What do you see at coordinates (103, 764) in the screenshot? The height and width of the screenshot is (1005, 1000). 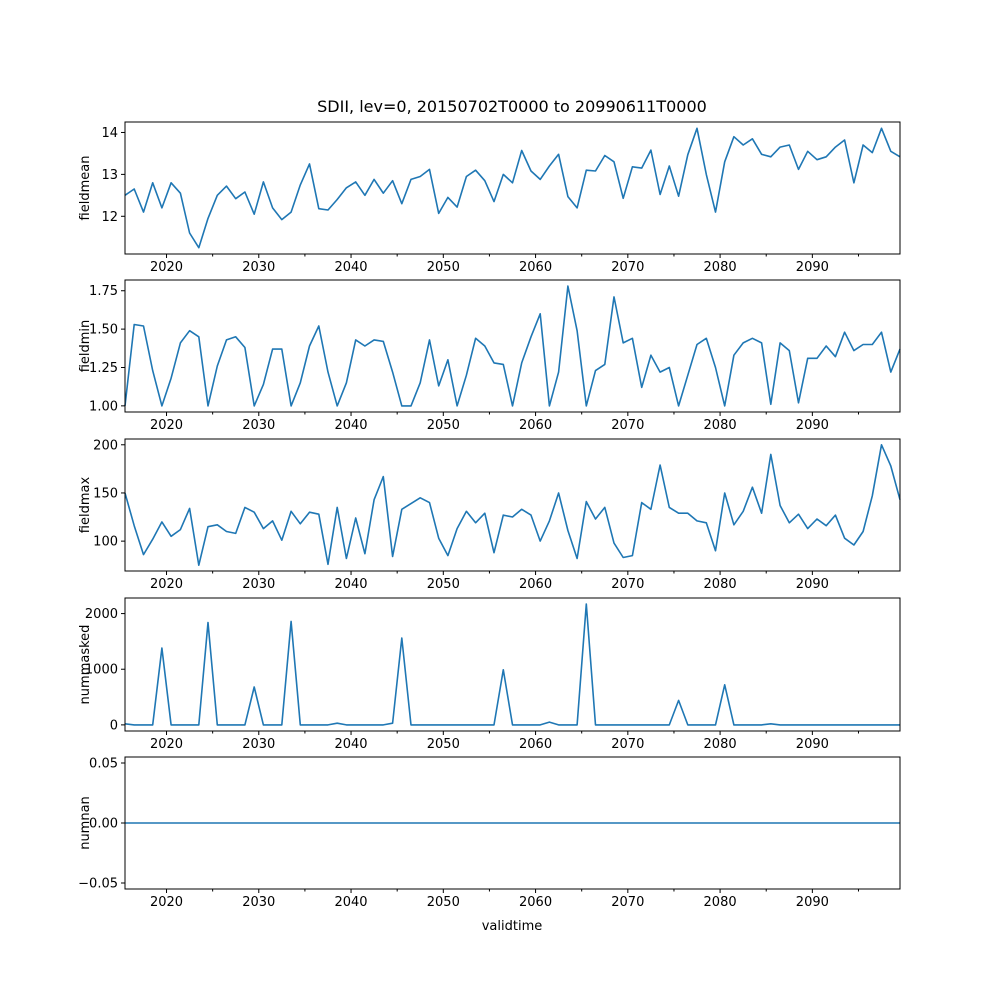 I see `y-tick-label: 0.05` at bounding box center [103, 764].